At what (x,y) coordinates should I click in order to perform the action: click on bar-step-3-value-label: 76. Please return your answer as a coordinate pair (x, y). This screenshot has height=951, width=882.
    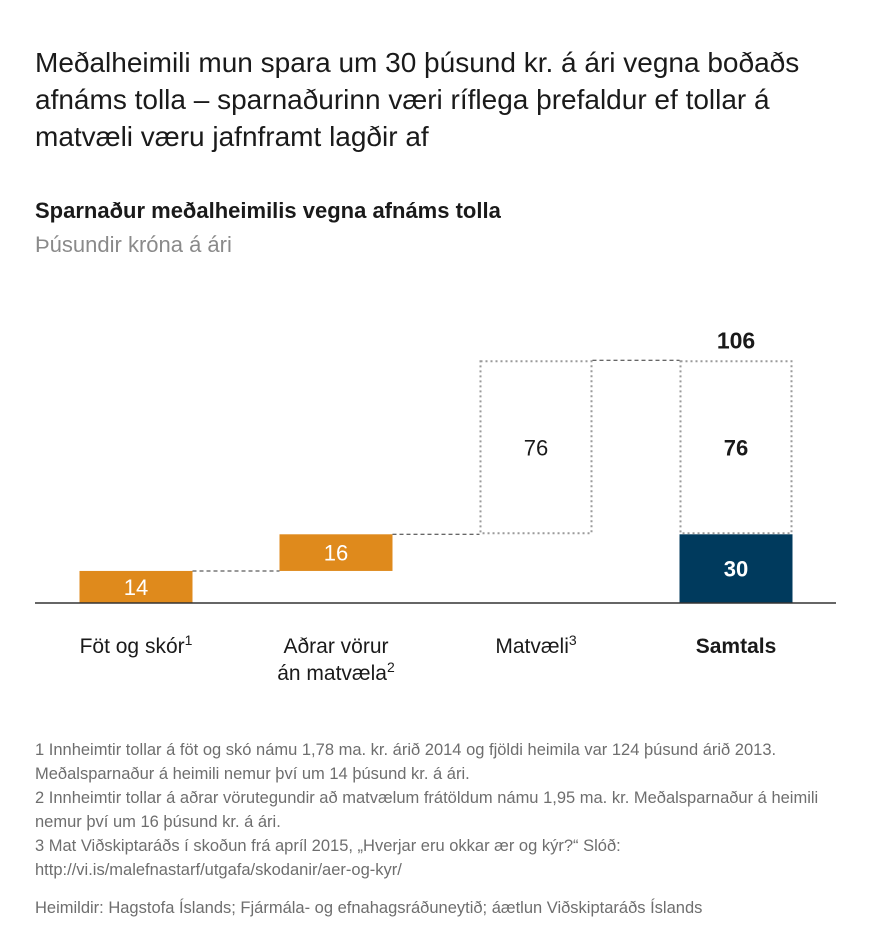
    Looking at the image, I should click on (536, 447).